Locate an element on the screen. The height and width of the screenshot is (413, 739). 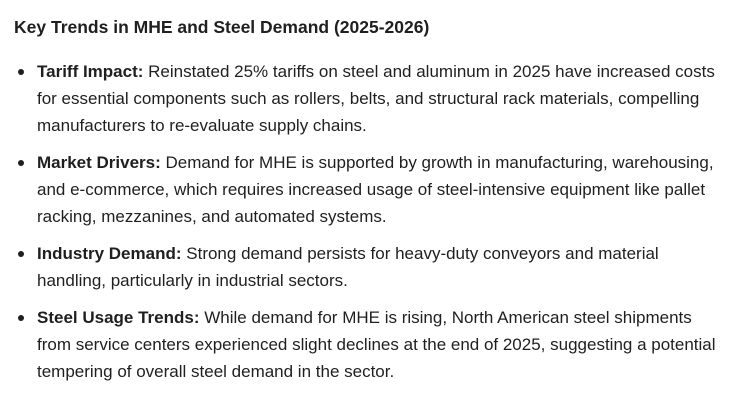
bullet-term: Industry Demand: is located at coordinates (109, 253).